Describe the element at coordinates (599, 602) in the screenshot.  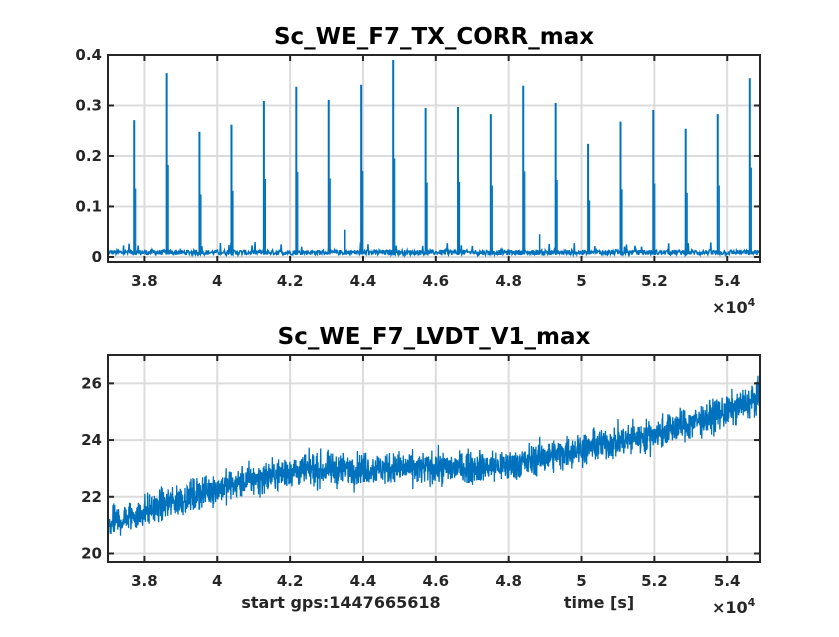
I see `x-axis-label: time [s]` at that location.